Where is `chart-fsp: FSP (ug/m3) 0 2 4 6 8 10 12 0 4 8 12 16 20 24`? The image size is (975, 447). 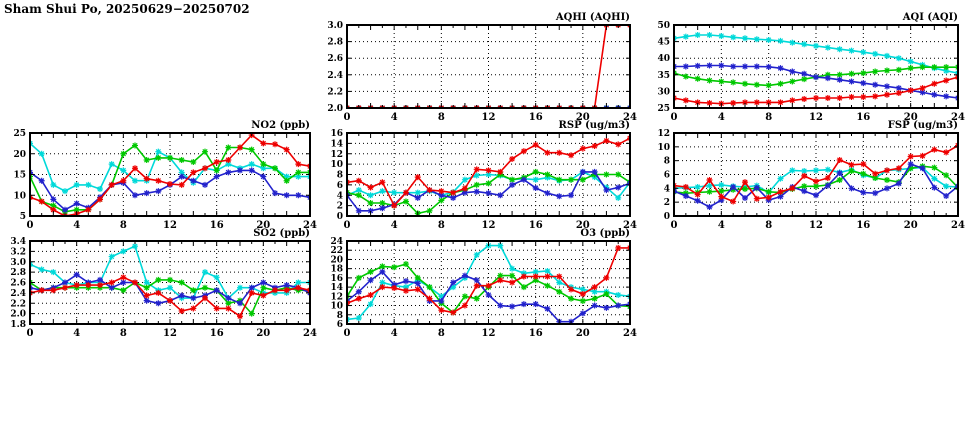 chart-fsp: FSP (ug/m3) 0 2 4 6 8 10 12 0 4 8 12 16 20 24 is located at coordinates (805, 176).